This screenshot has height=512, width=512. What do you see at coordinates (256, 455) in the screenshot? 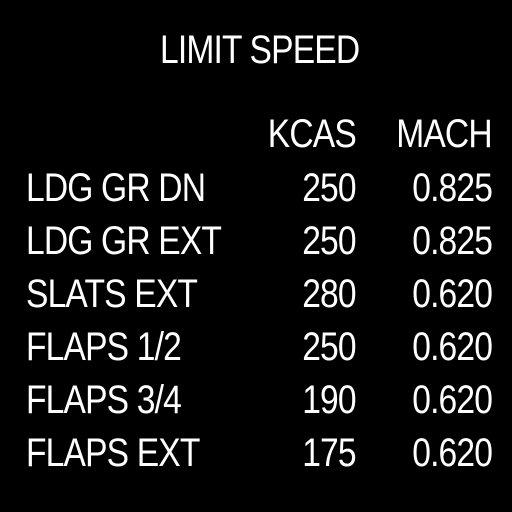
I see `table-row: FLAPS EXT 175 0.620` at bounding box center [256, 455].